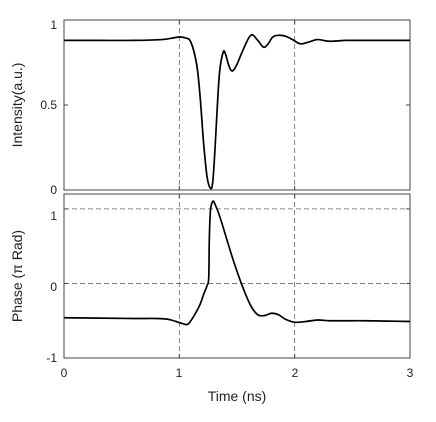 Image resolution: width=436 pixels, height=422 pixels. Describe the element at coordinates (53, 287) in the screenshot. I see `phase-ytick-label-1: 0` at that location.